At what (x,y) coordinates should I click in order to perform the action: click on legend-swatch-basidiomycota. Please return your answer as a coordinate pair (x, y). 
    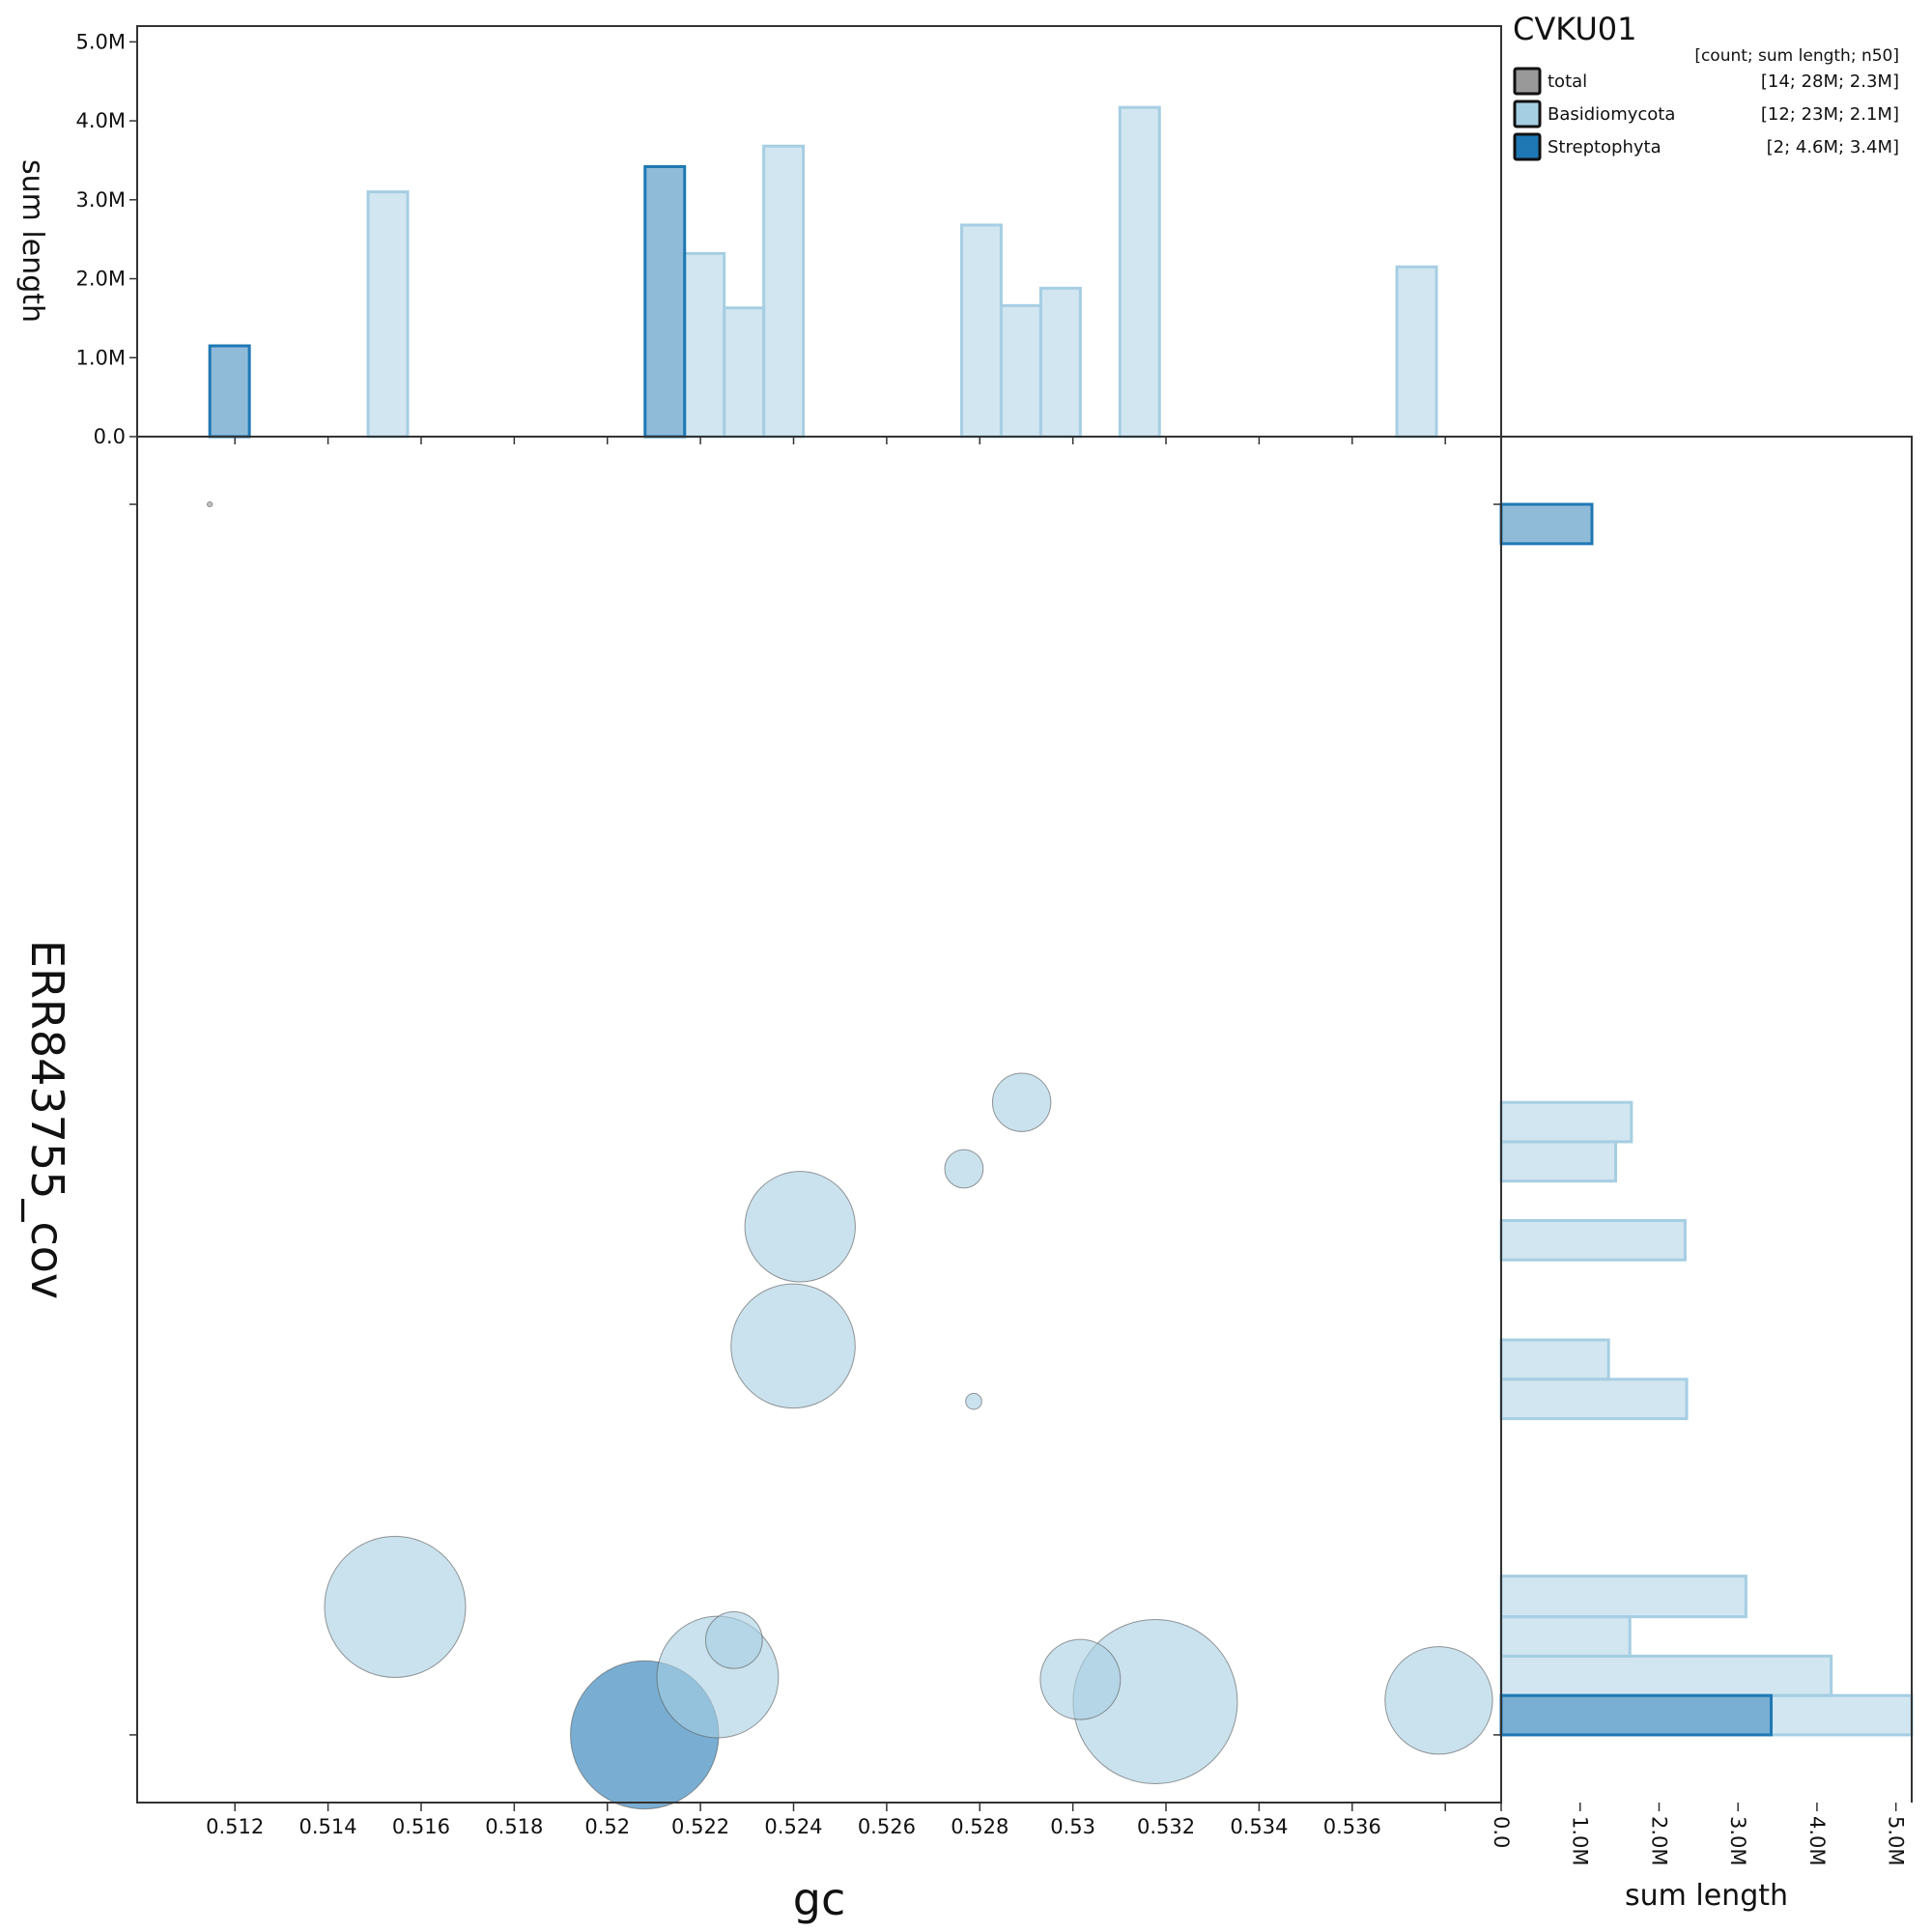
    Looking at the image, I should click on (1527, 113).